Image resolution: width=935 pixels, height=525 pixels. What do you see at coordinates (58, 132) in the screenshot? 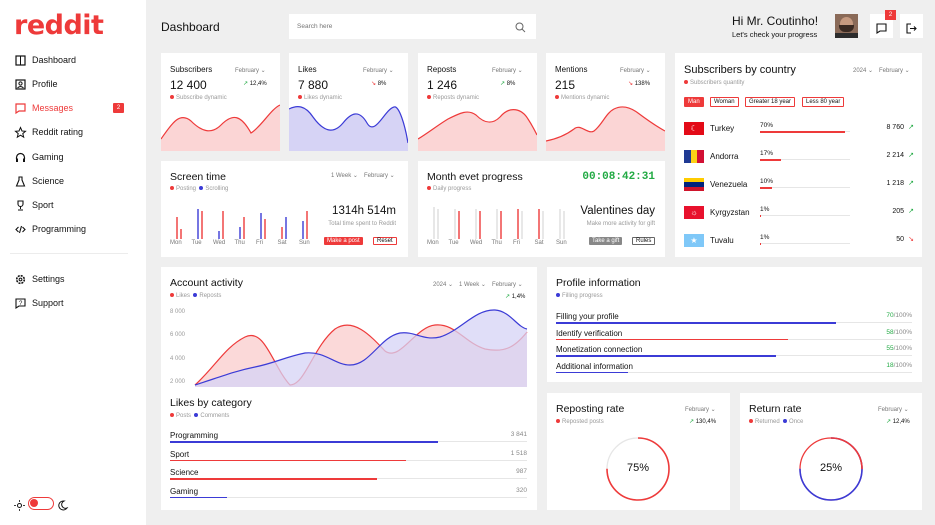
I see `sidebar-item-label: Reddit rating` at bounding box center [58, 132].